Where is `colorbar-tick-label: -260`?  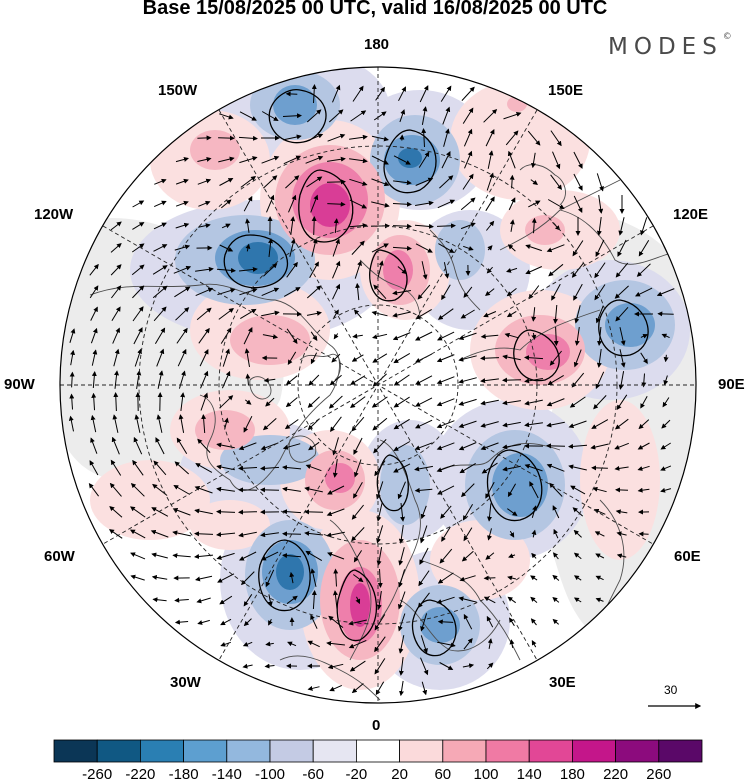 colorbar-tick-label: -260 is located at coordinates (97, 774).